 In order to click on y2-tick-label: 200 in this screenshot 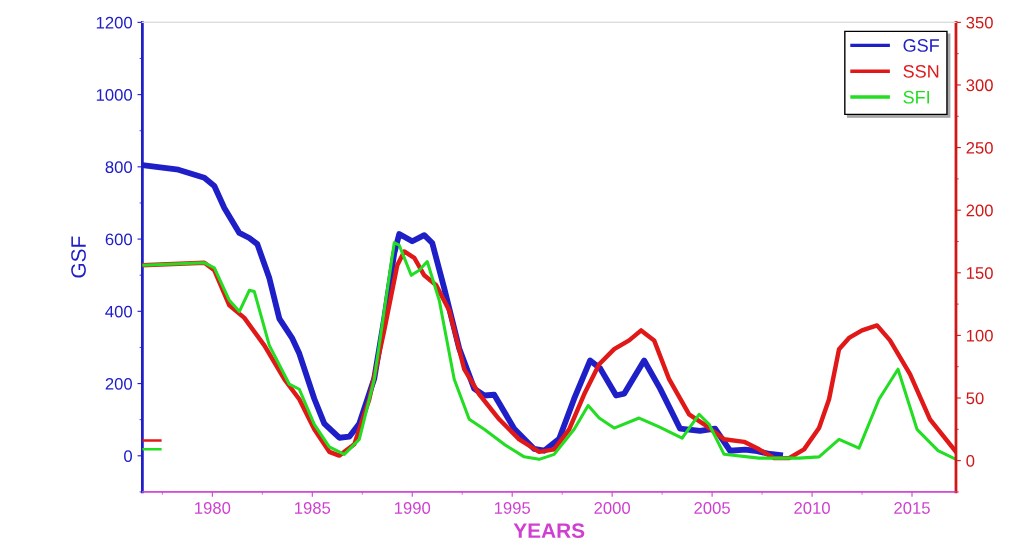, I will do `click(979, 210)`.